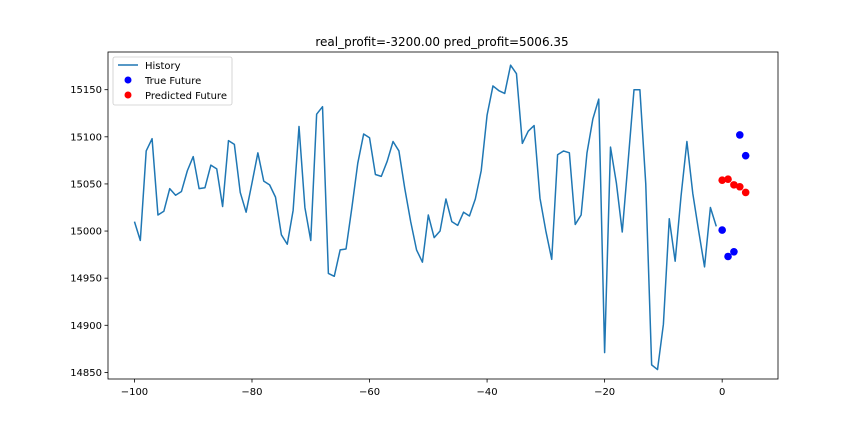  Describe the element at coordinates (423, 388) in the screenshot. I see `x-axis: −100 −80 −60 −40 −20 0` at that location.